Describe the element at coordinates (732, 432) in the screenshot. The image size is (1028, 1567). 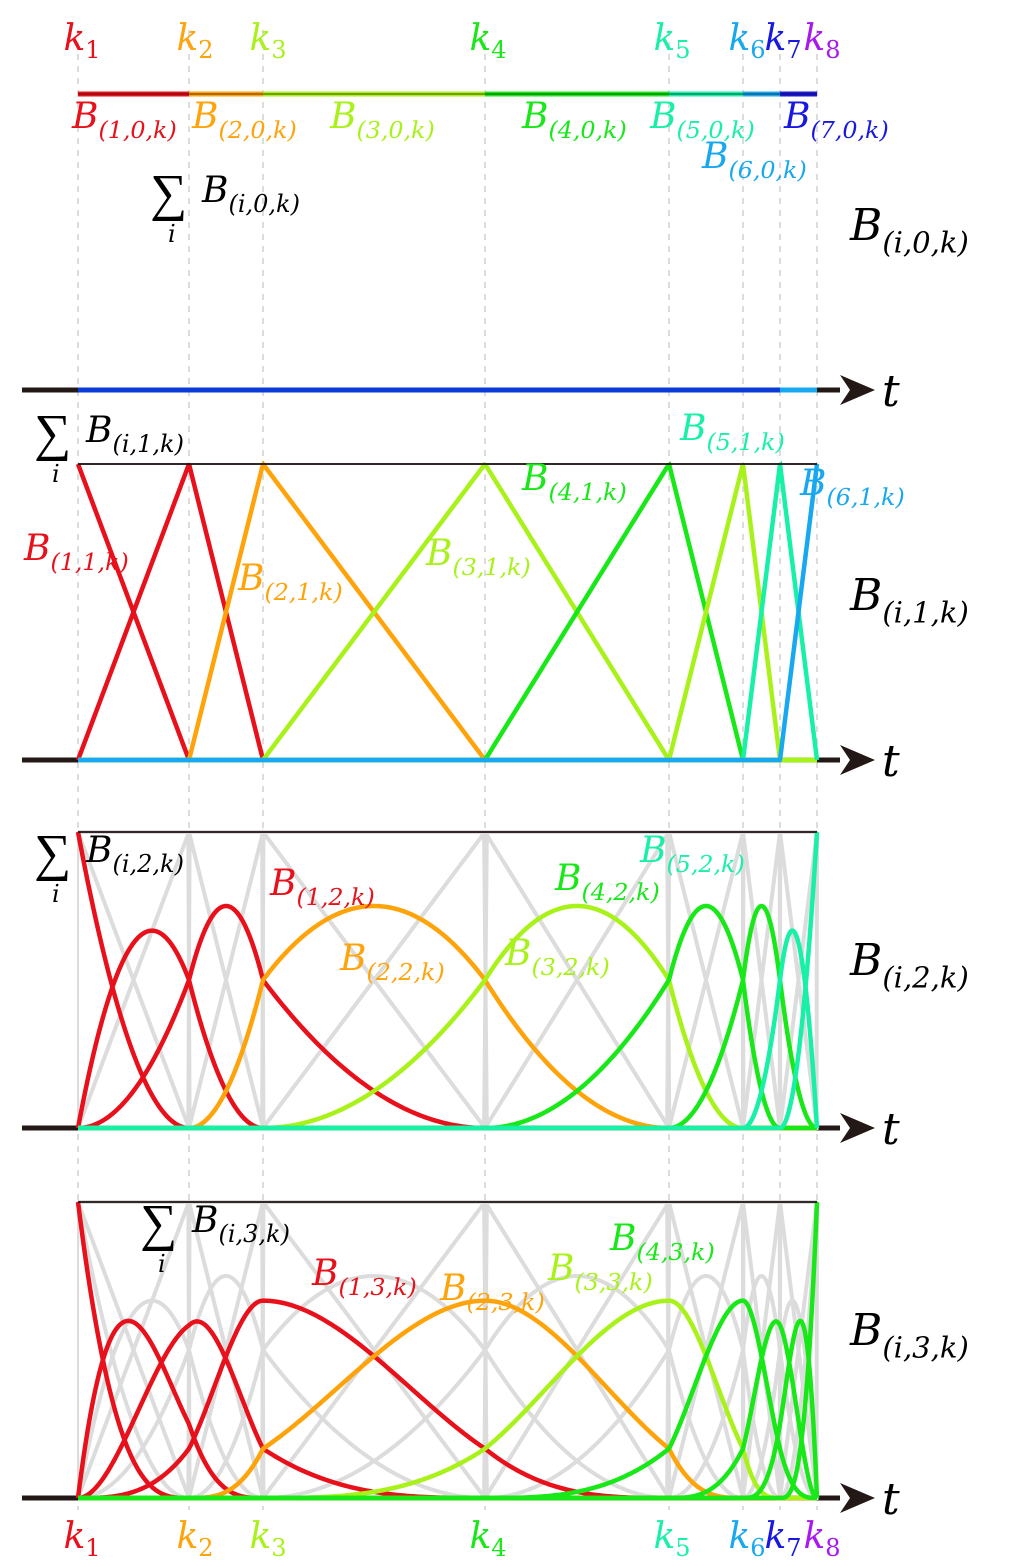
I see `b1-label-5: B(5,1,k)` at that location.